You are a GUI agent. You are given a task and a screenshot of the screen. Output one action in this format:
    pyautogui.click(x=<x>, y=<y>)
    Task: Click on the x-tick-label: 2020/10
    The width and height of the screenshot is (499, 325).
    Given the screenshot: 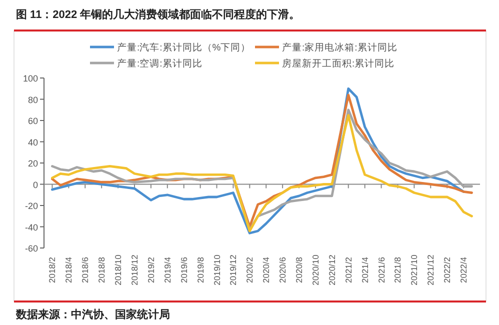 What is the action you would take?
    pyautogui.click(x=315, y=270)
    